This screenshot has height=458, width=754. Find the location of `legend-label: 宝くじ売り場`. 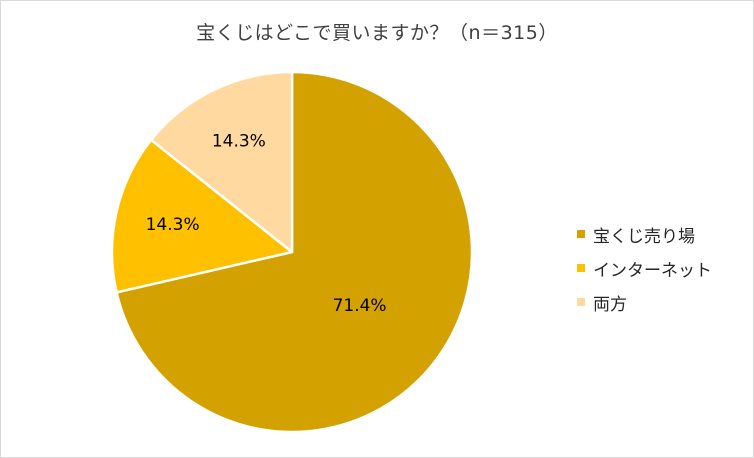

legend-label: 宝くじ売り場 is located at coordinates (644, 236).